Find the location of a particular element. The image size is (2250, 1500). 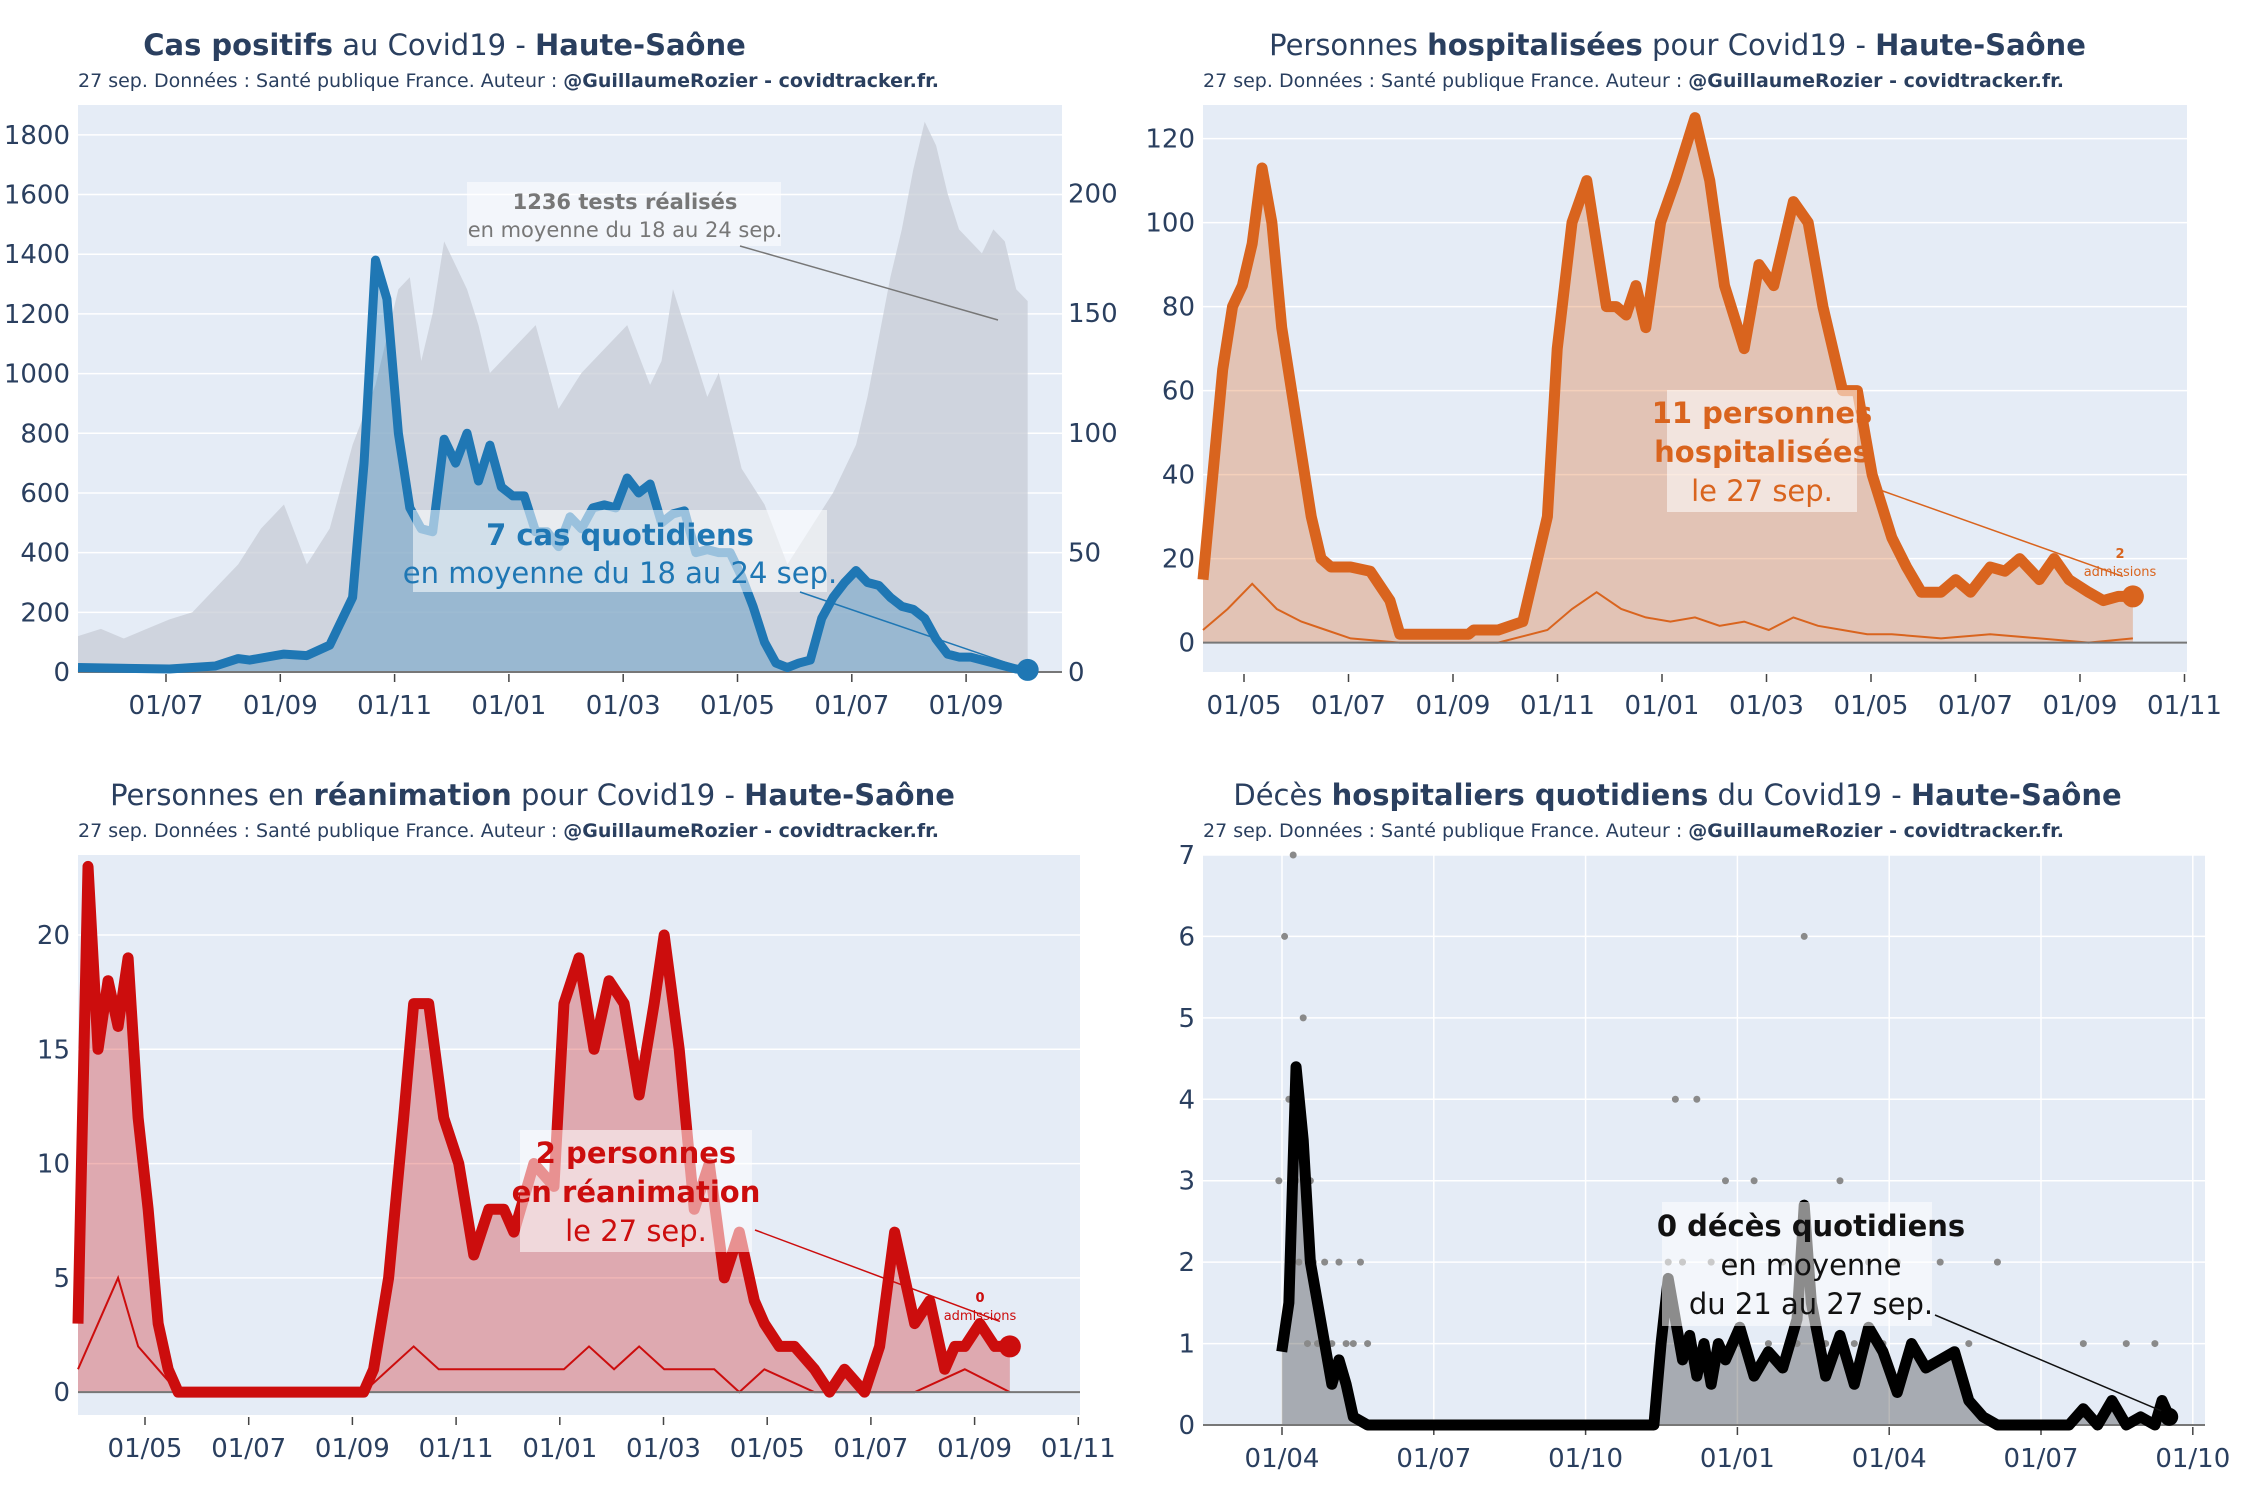

tests-annotation-text: en moyenne du 18 au 24 sep. is located at coordinates (625, 230).